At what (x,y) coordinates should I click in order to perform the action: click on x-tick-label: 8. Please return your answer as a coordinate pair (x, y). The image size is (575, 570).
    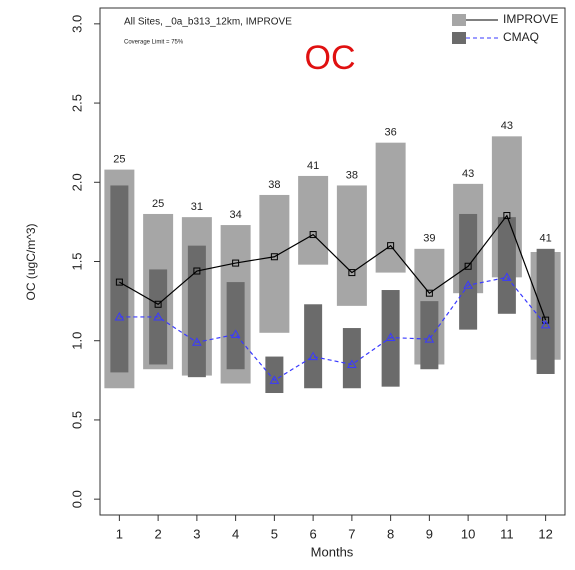
    Looking at the image, I should click on (390, 533).